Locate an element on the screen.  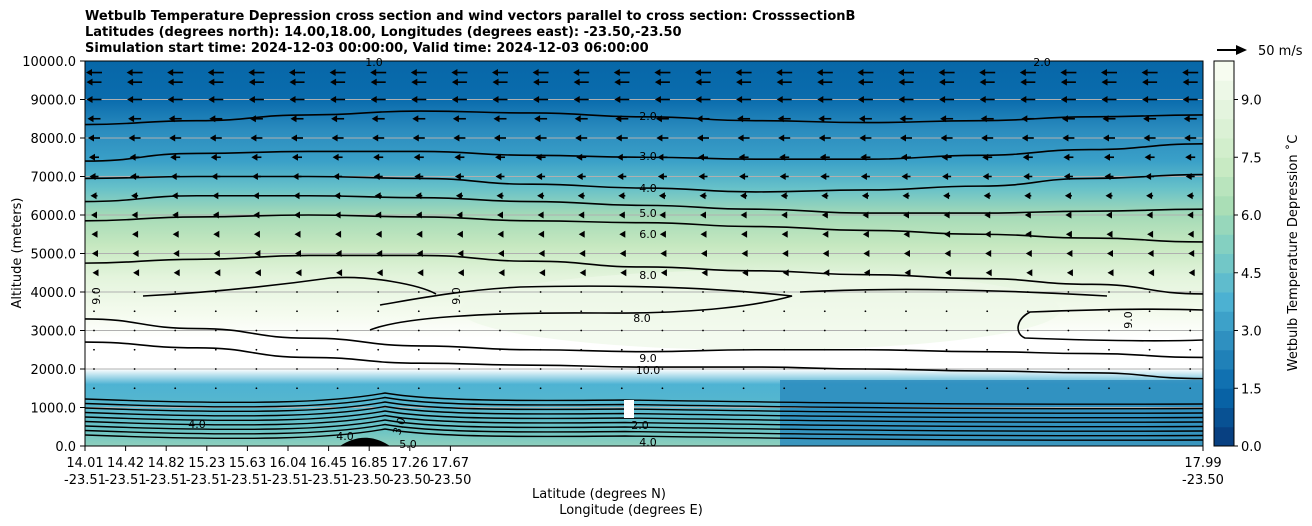
contour-label: 5.0 is located at coordinates (648, 213).